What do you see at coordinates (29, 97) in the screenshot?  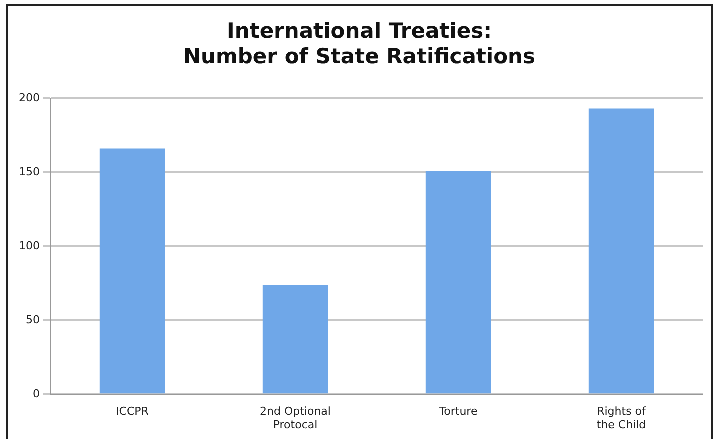 I see `y-tick-label: 200` at bounding box center [29, 97].